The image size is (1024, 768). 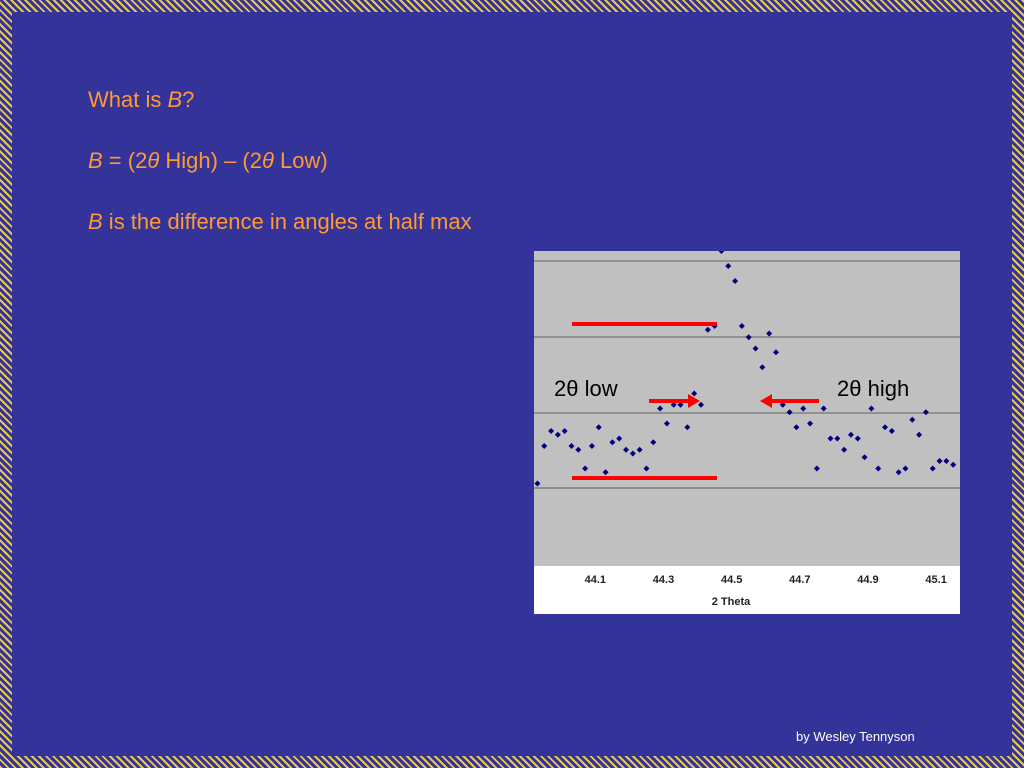 I want to click on equation-part-1: = (2, so click(x=125, y=160).